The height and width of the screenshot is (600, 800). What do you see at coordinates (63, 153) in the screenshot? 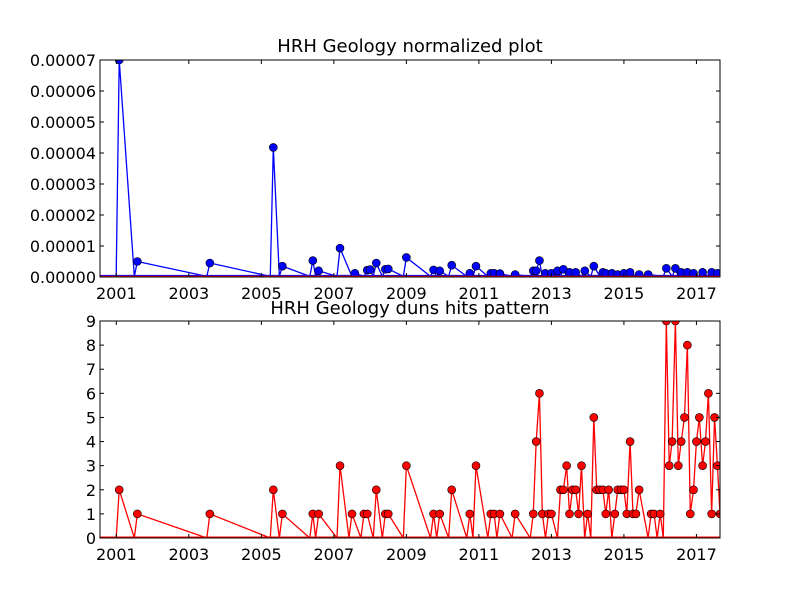
I see `y-tick-label: 0.00004` at bounding box center [63, 153].